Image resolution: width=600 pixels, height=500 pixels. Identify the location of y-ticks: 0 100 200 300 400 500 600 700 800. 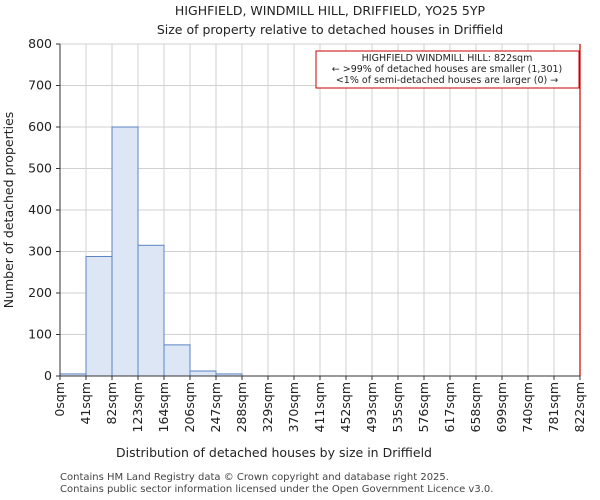
(44, 209).